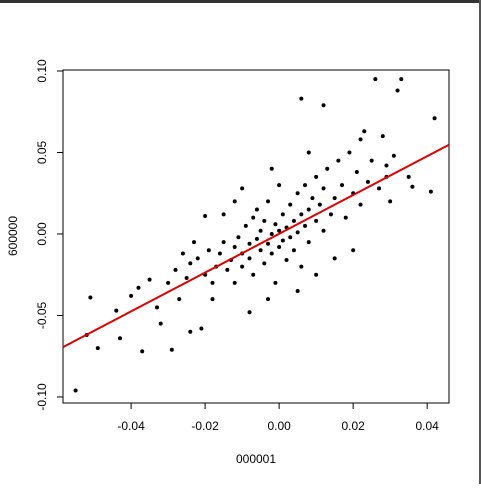 The image size is (481, 489). Describe the element at coordinates (131, 426) in the screenshot. I see `x-tick-label: -0.04` at that location.